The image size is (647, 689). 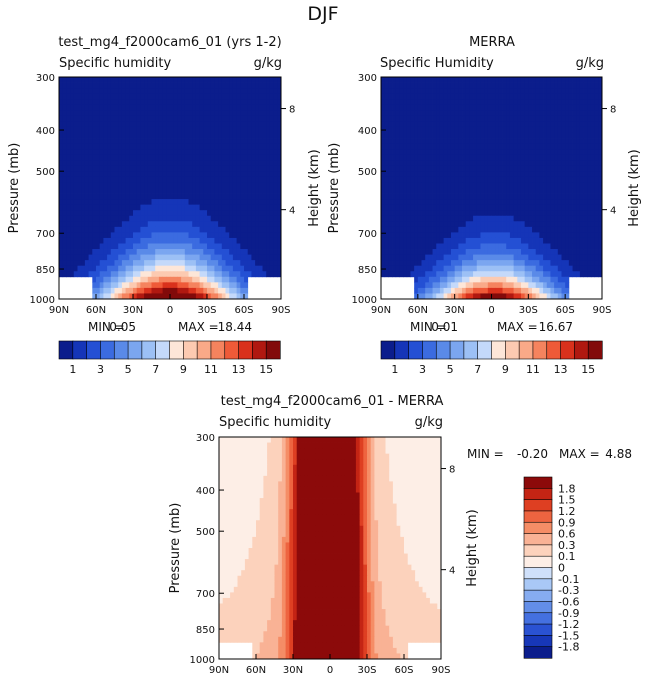 I want to click on y-tick-label: 850, so click(x=367, y=270).